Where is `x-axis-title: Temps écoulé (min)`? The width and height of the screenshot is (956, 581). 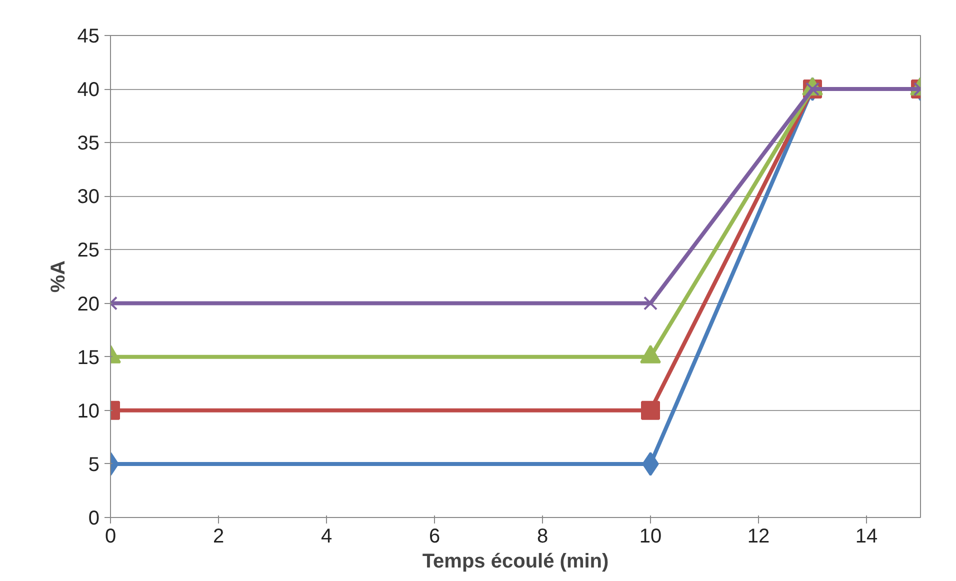 x-axis-title: Temps écoulé (min) is located at coordinates (515, 561).